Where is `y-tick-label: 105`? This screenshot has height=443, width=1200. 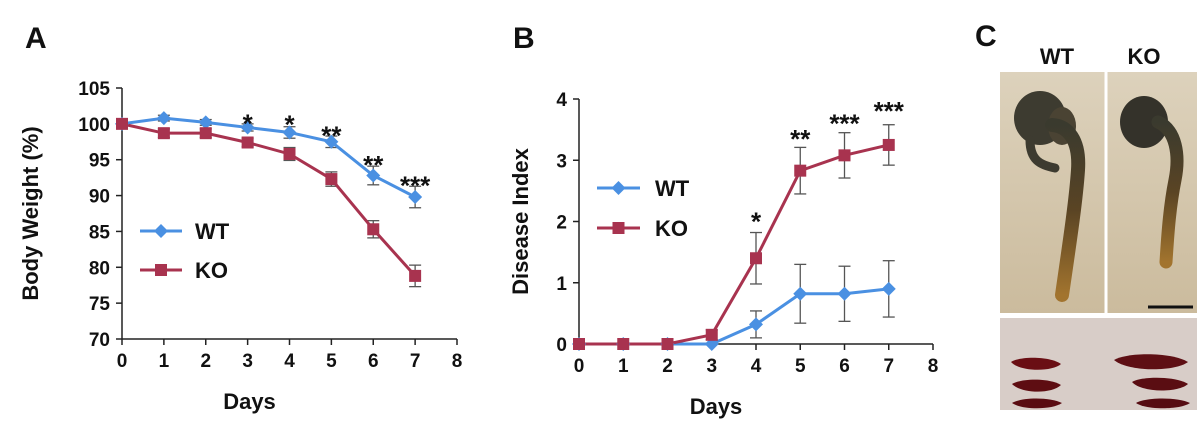
y-tick-label: 105 is located at coordinates (94, 89).